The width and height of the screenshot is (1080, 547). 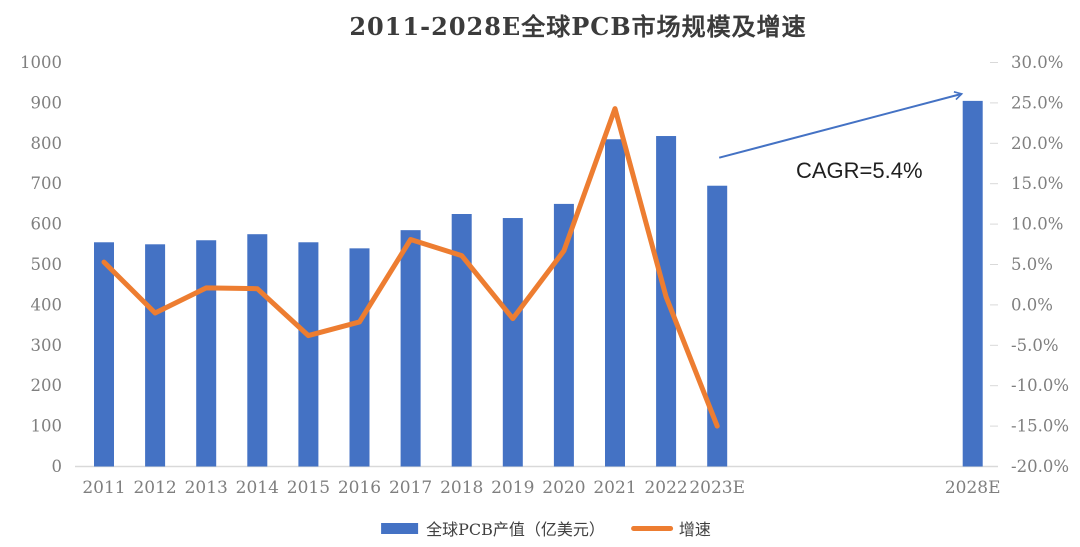 I want to click on bar-2028E, so click(x=972, y=283).